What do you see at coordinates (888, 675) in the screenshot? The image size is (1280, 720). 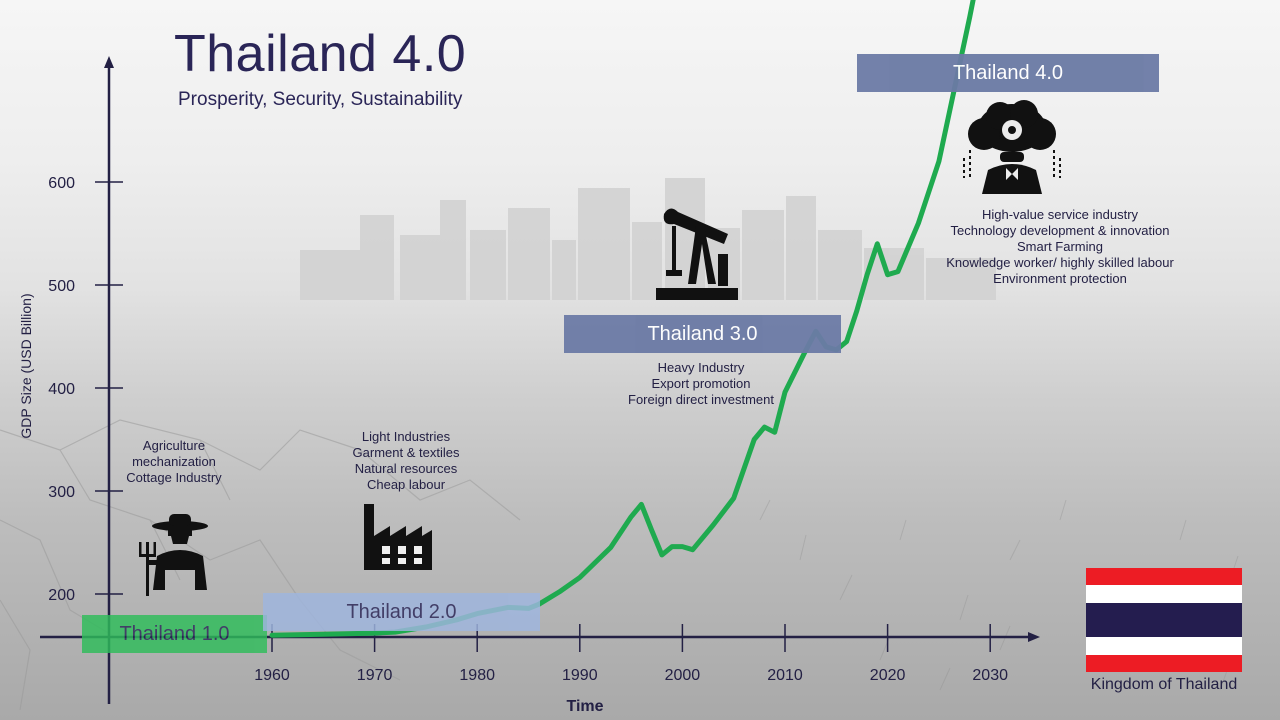 I see `x-tick-label: 2020` at bounding box center [888, 675].